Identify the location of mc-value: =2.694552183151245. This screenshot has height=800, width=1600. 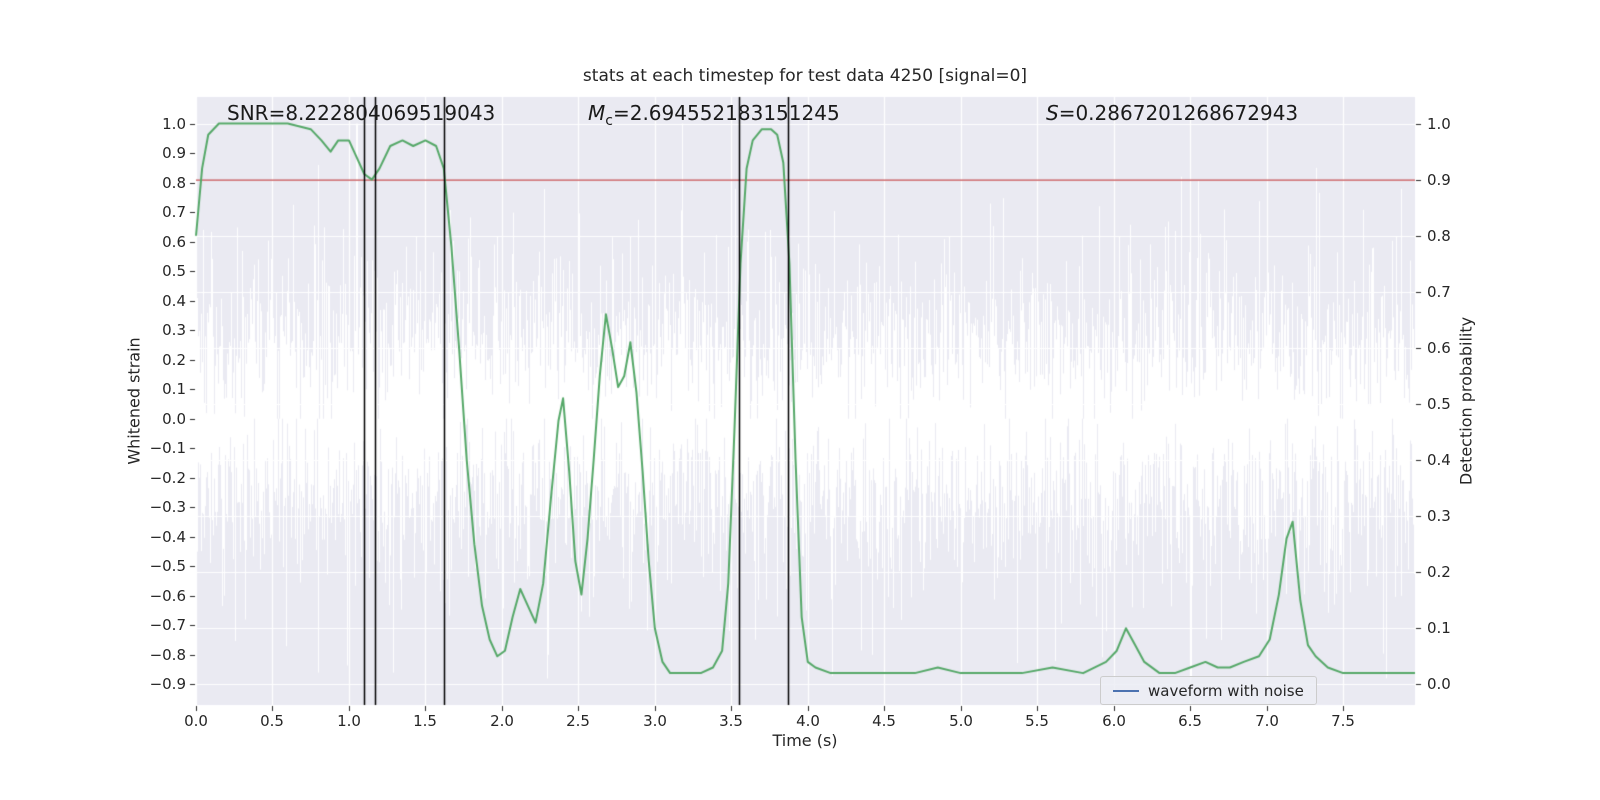
(726, 113).